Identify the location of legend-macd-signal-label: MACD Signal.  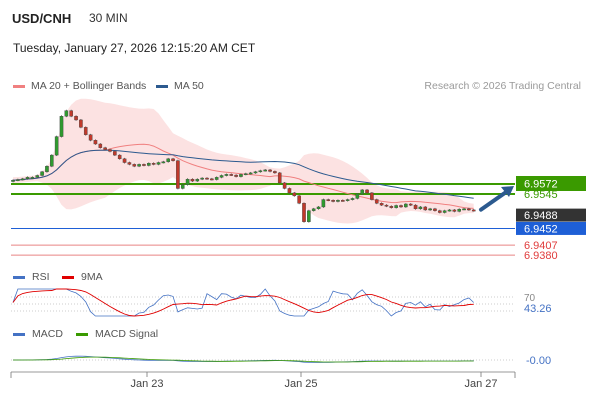
(127, 334).